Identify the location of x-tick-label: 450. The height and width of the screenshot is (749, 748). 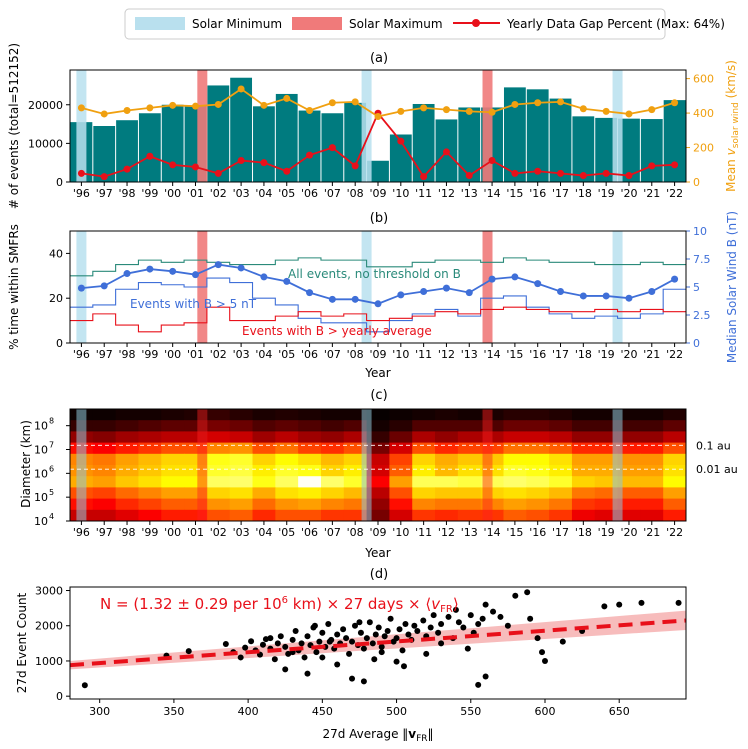
(322, 711).